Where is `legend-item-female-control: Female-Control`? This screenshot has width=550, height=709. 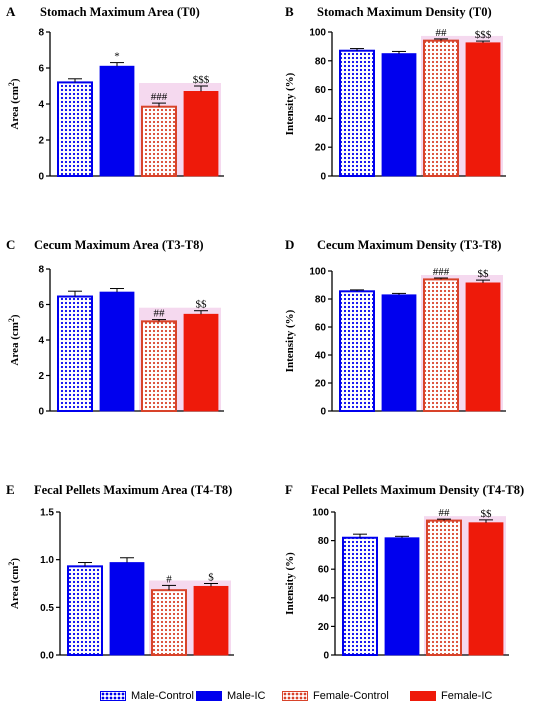 legend-item-female-control: Female-Control is located at coordinates (335, 696).